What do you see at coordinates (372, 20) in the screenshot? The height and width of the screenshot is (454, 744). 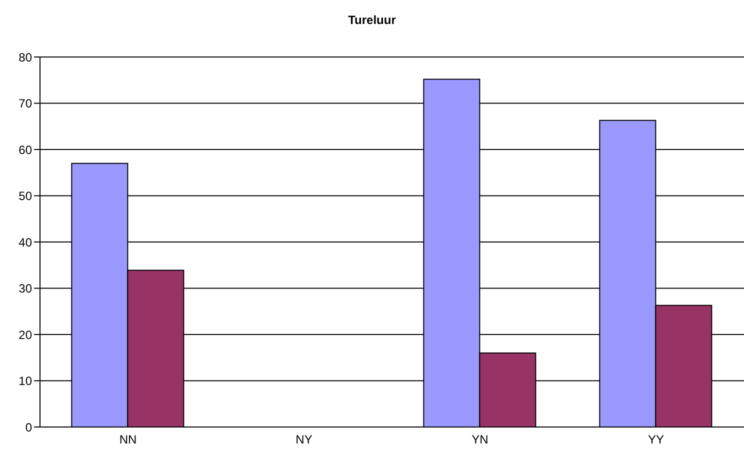 I see `chart-title: Tureluur` at bounding box center [372, 20].